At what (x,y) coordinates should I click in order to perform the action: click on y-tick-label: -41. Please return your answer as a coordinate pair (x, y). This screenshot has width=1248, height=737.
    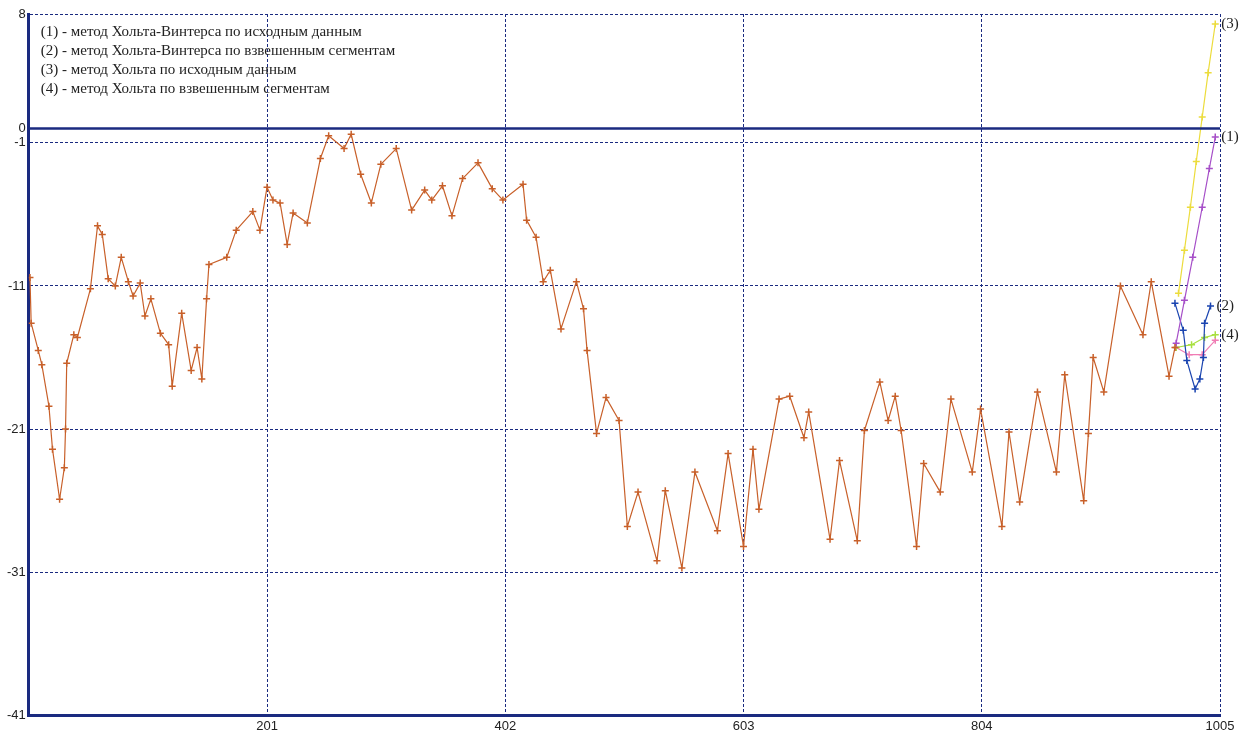
    Looking at the image, I should click on (16, 714).